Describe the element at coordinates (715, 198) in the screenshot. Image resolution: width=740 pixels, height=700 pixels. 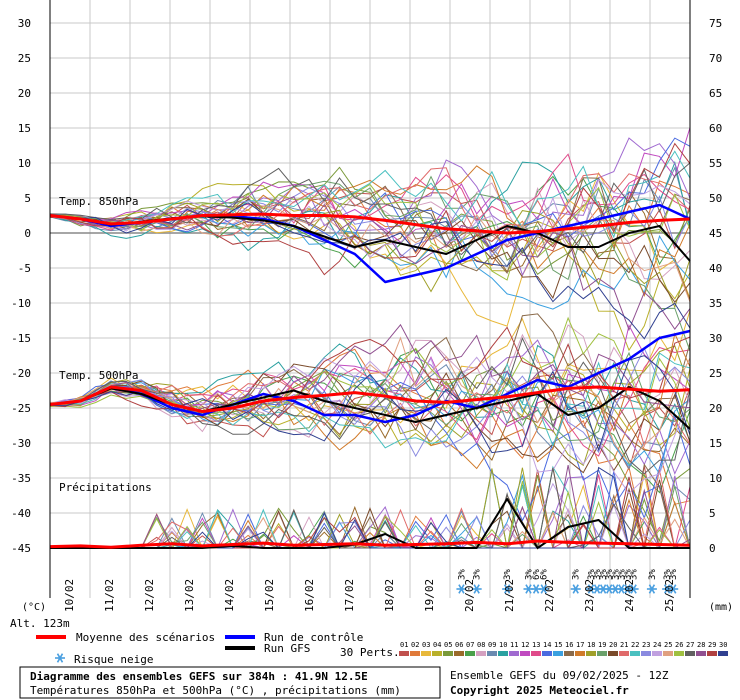
I see `y-right-tick: 50` at that location.